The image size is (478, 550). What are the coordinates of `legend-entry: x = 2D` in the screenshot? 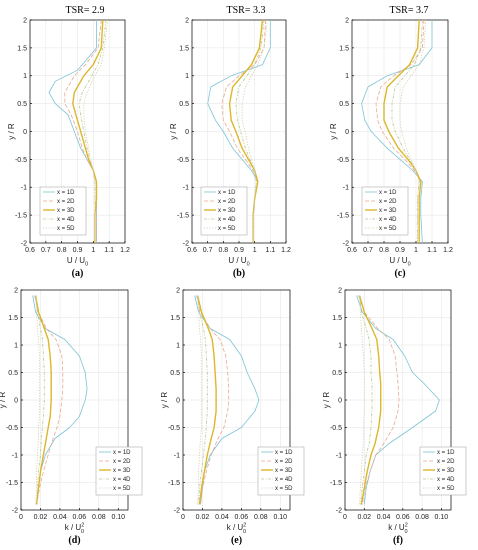 It's located at (284, 462).